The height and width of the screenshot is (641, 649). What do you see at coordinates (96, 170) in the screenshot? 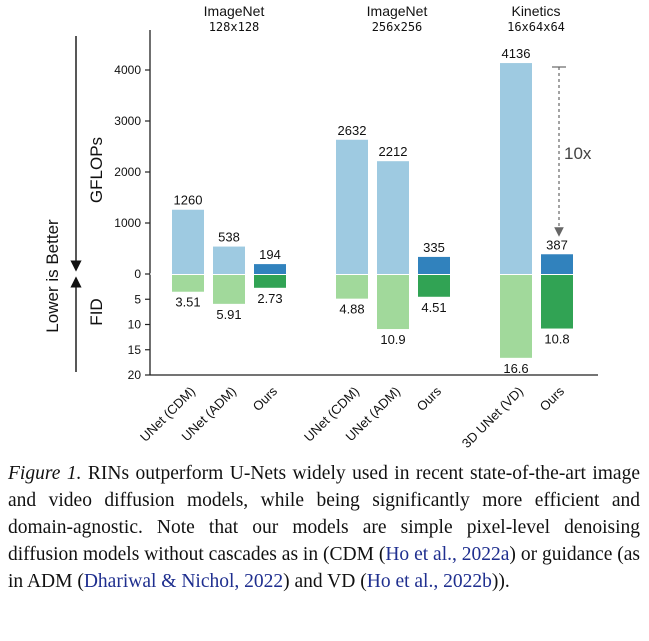
I see `gflops-axis-label: GFLOPs` at bounding box center [96, 170].